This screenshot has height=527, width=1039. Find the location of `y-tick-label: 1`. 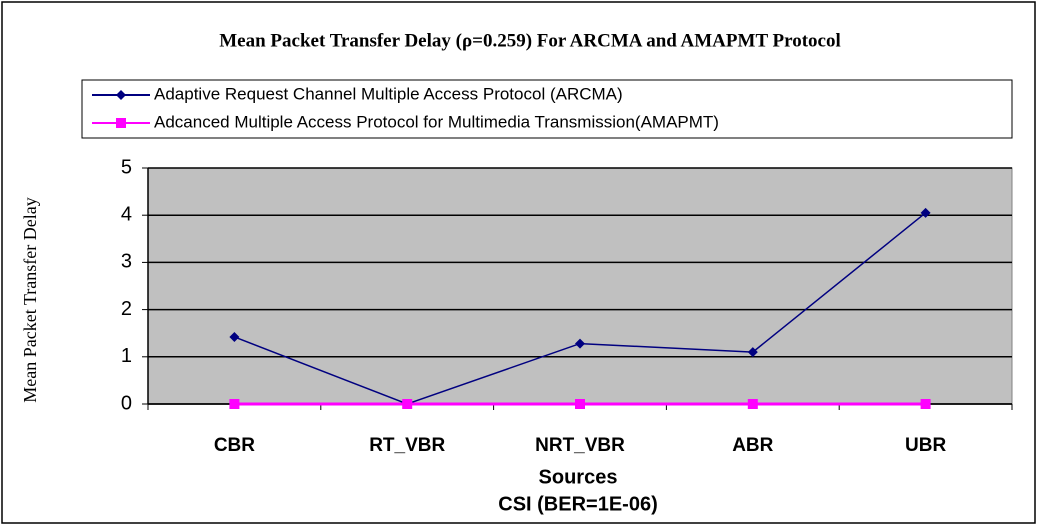

y-tick-label: 1 is located at coordinates (126, 356).